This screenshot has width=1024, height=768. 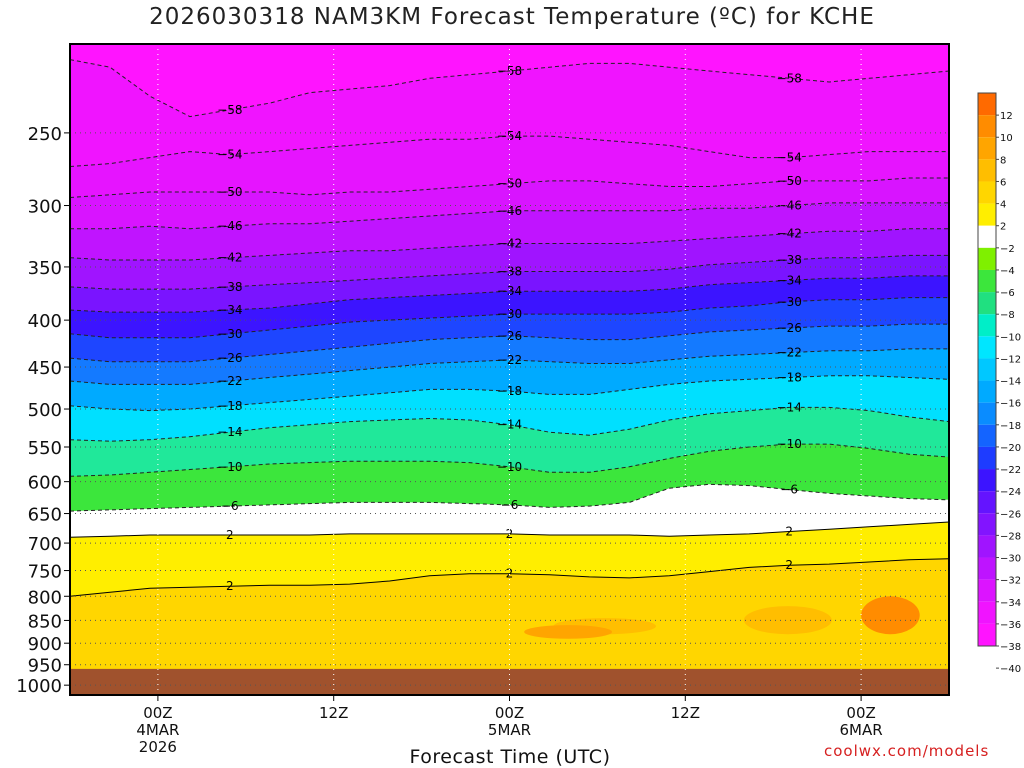 What do you see at coordinates (45, 268) in the screenshot?
I see `y-tick-label: 350` at bounding box center [45, 268].